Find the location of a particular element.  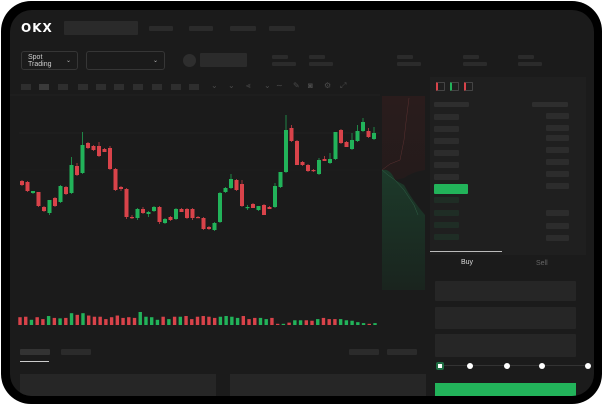

tab-order-history is located at coordinates (76, 352).